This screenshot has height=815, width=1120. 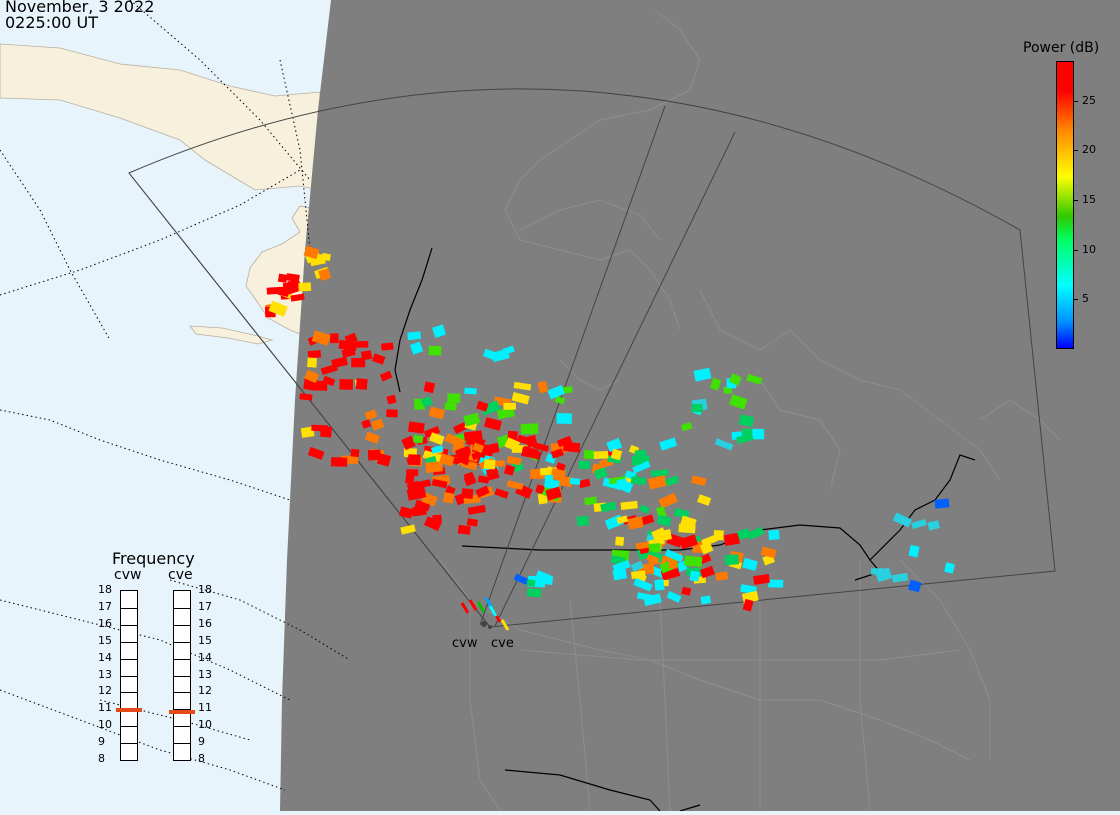 What do you see at coordinates (205, 691) in the screenshot?
I see `frequency-scale-label: 12` at bounding box center [205, 691].